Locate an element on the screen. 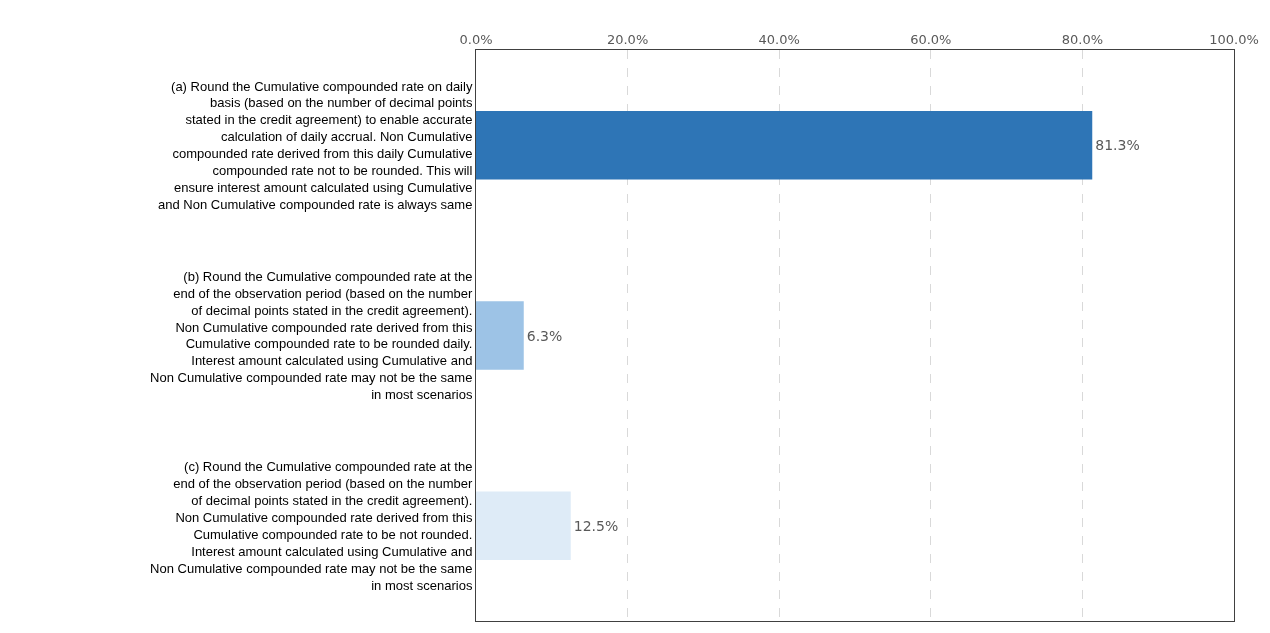  y-tick-label: (a) Round the Cumulative compounded rate on daily basis (based on the number of decimal points stated in the credit agreement) to enable accurate calculation of daily accrual. Non Cumulative compounded rate derived from this daily Cumulative compounded rate not to be rounded. This will ensure interest amount calculated using Cumulative and Non Cumulative compounded rate is always same is located at coordinates (315, 145).